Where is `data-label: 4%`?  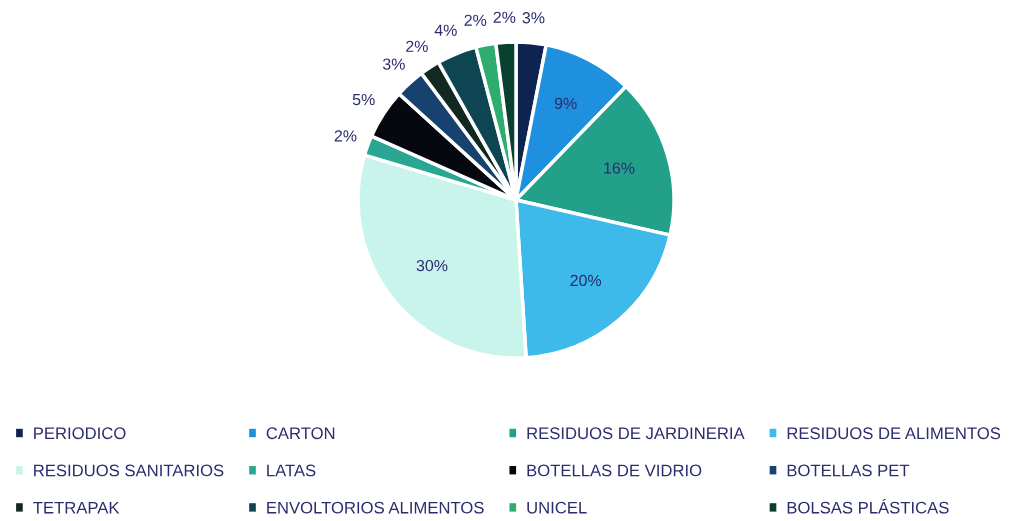 data-label: 4% is located at coordinates (445, 30).